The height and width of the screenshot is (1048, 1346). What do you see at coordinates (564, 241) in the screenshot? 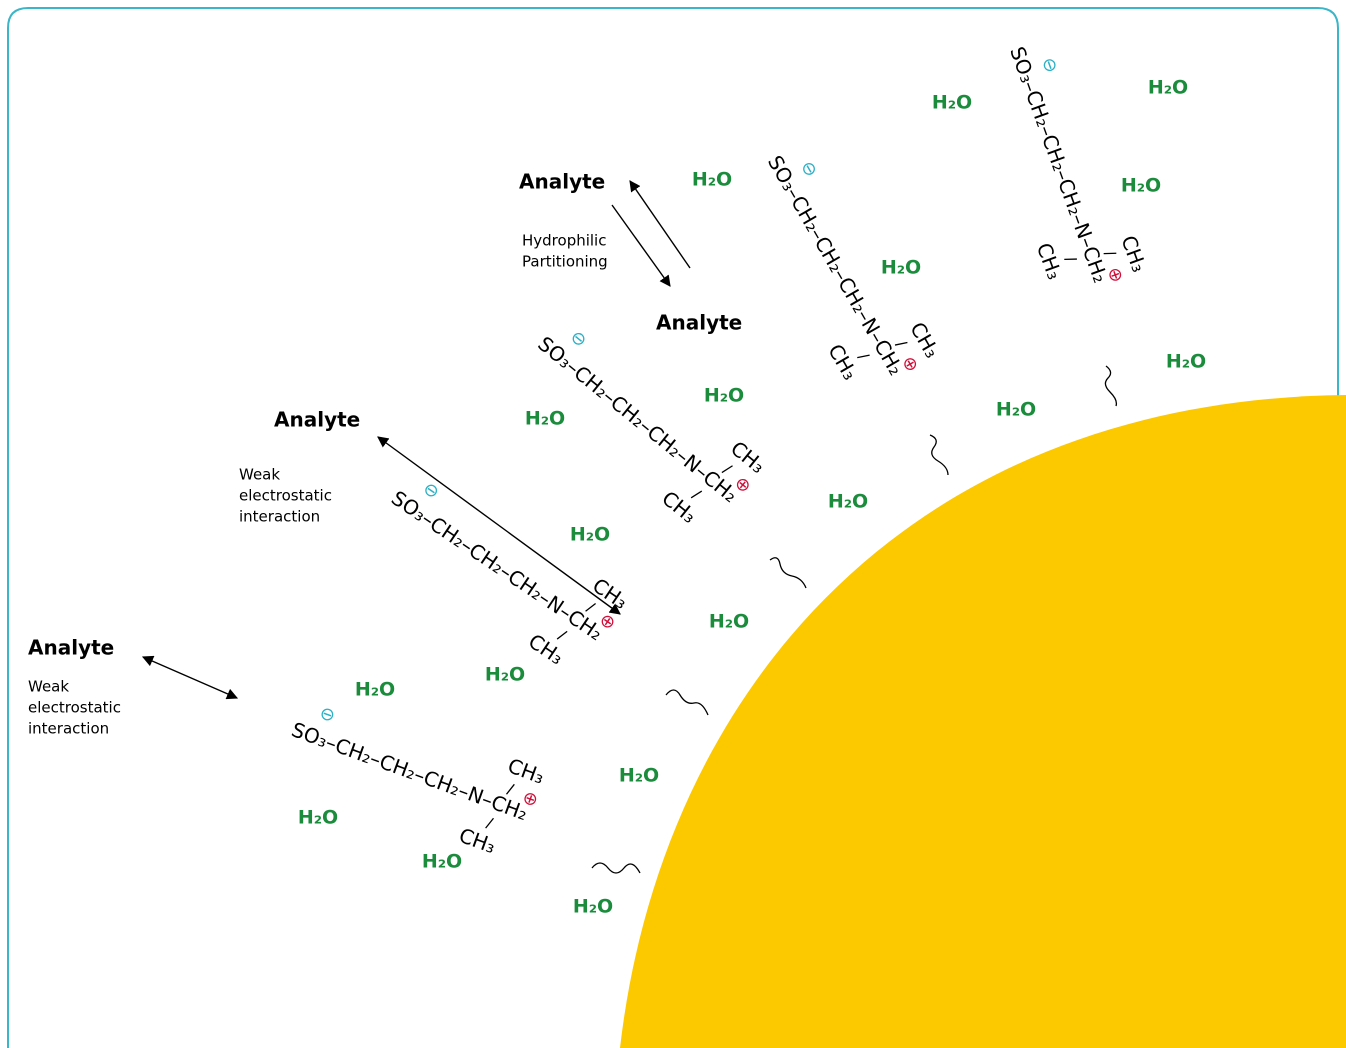
I see `note-line: Hydrophilic` at bounding box center [564, 241].